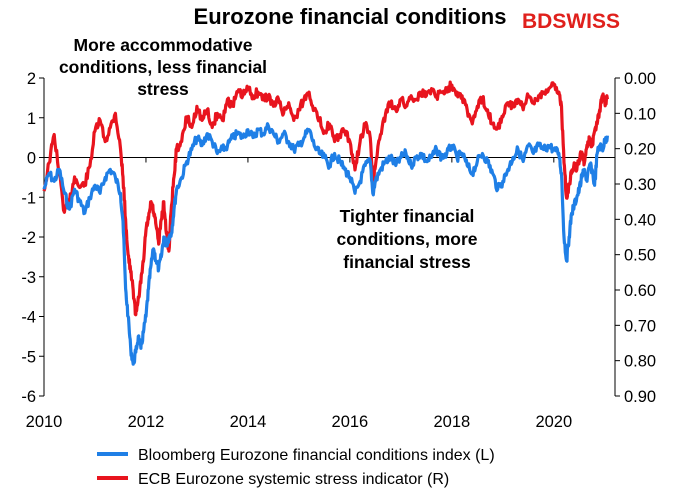  What do you see at coordinates (248, 422) in the screenshot?
I see `x-tick-label: 2014` at bounding box center [248, 422].